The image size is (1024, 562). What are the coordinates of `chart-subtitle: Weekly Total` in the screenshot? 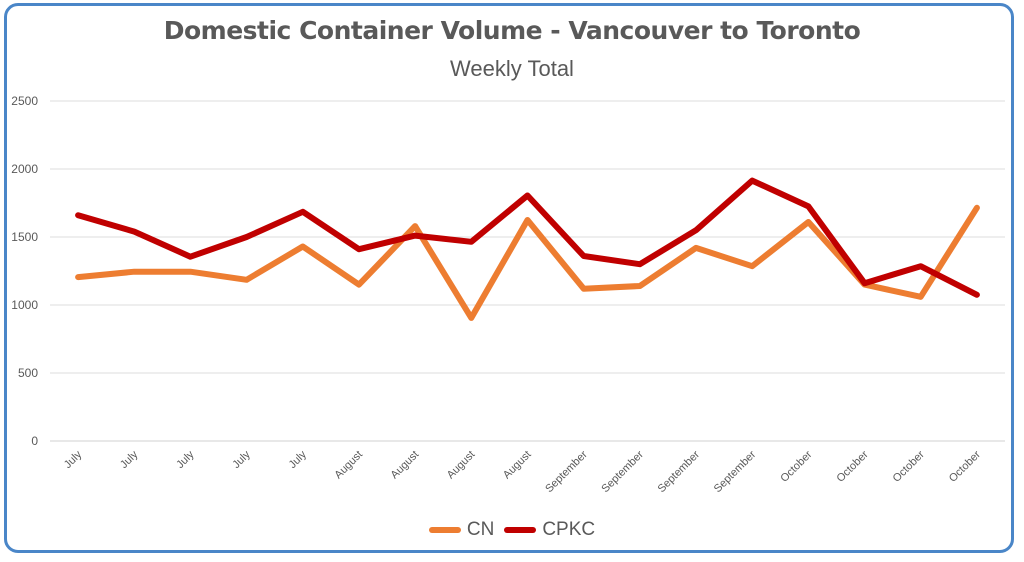 It's located at (512, 68).